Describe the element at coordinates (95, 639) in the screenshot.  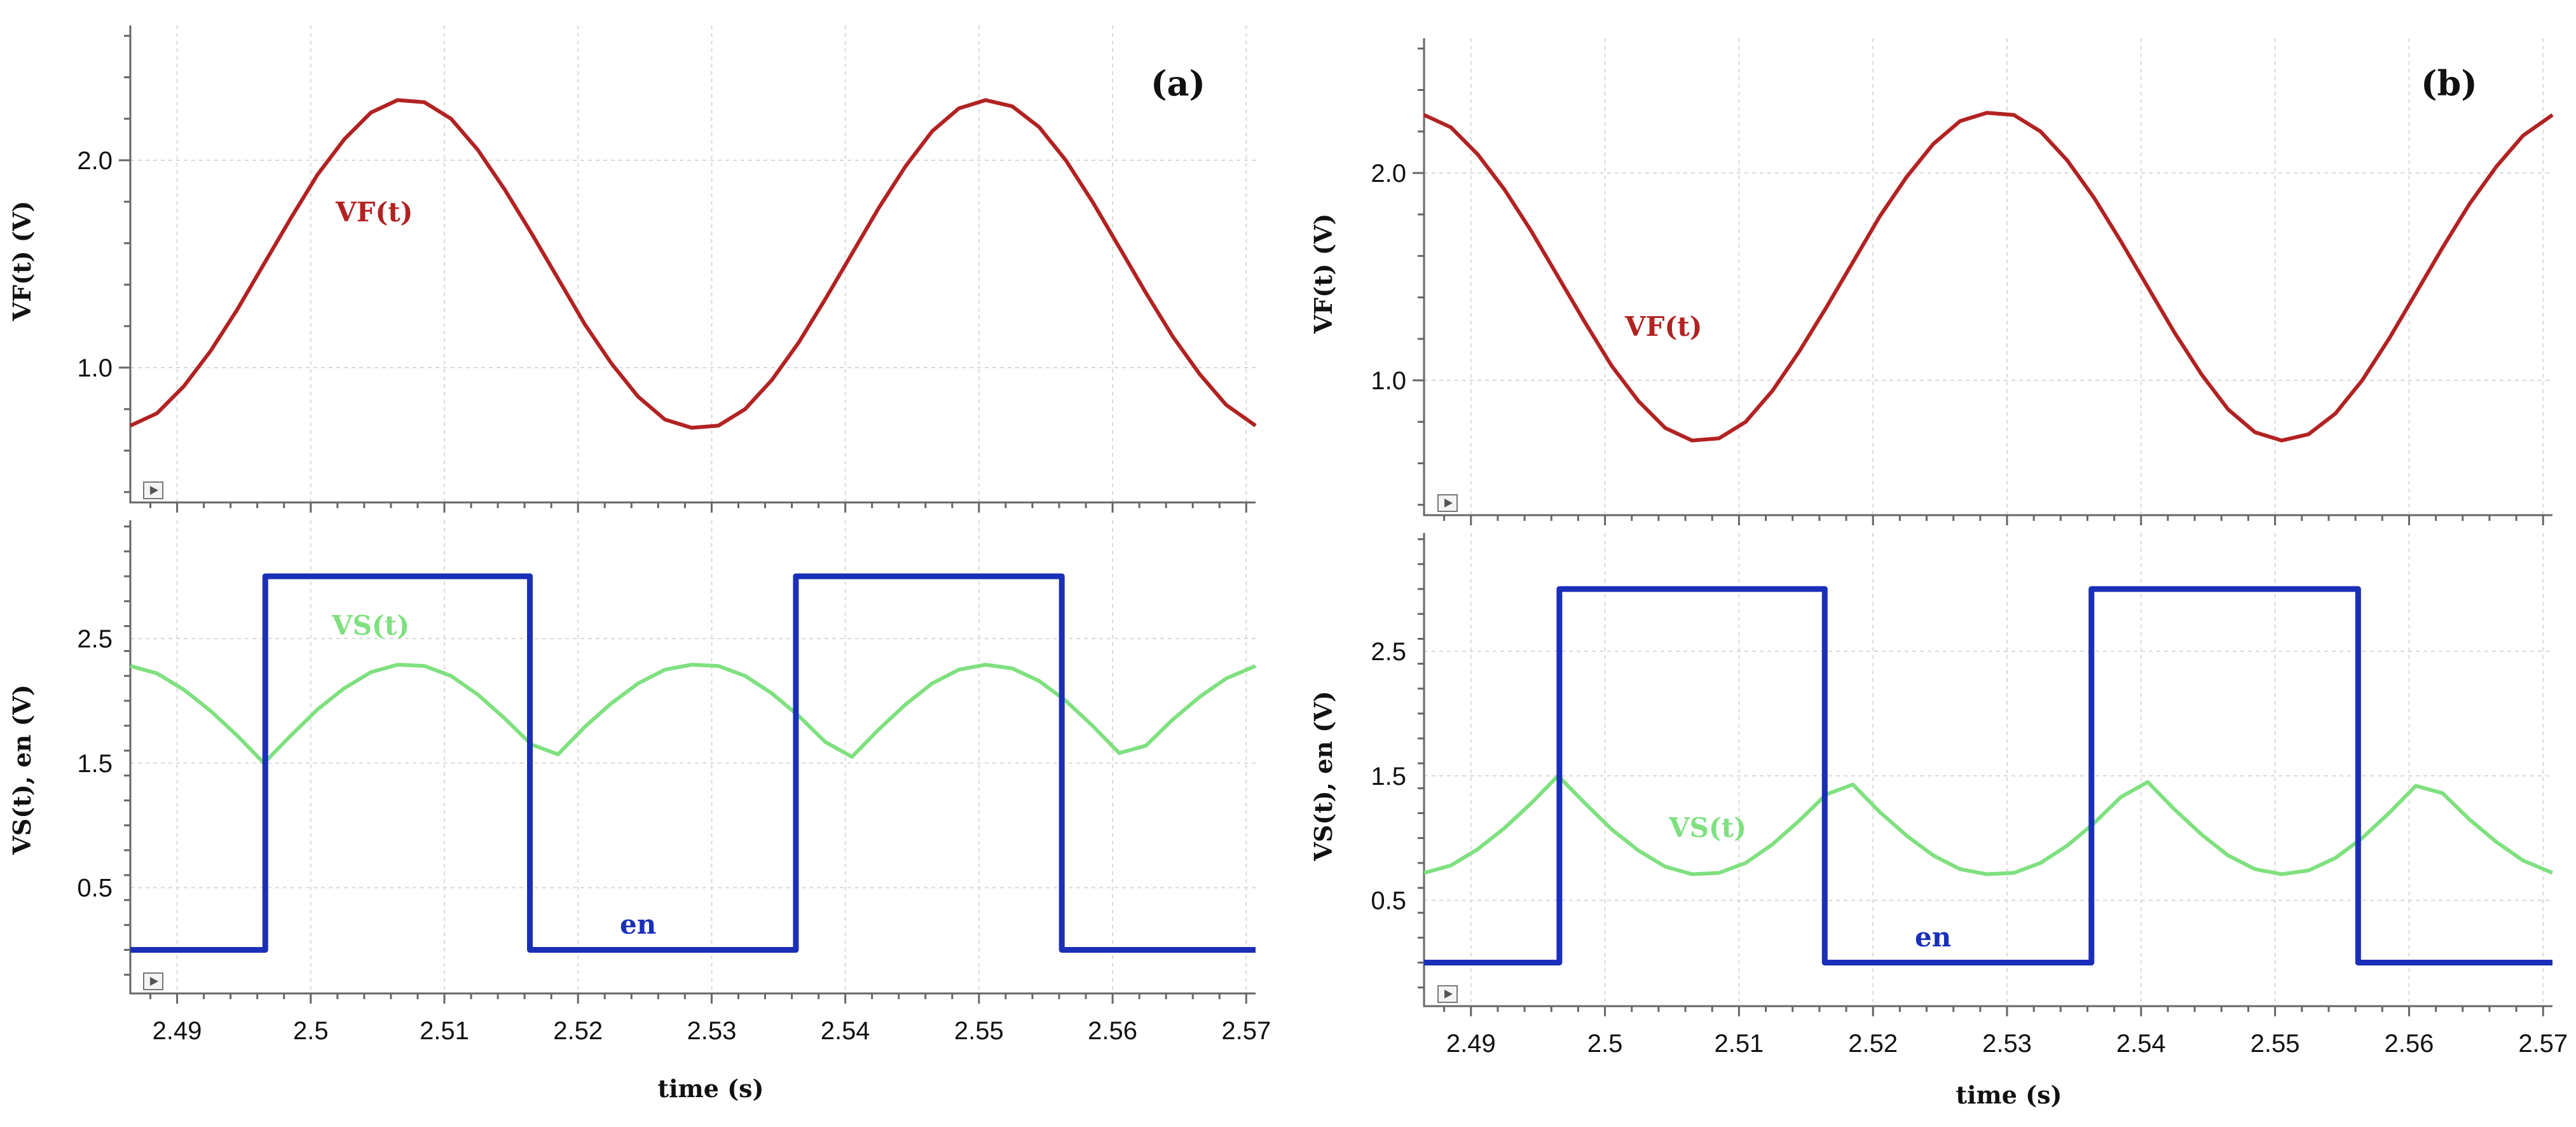
I see `panel-a-bottom-ytick-label-2: 2.5` at that location.